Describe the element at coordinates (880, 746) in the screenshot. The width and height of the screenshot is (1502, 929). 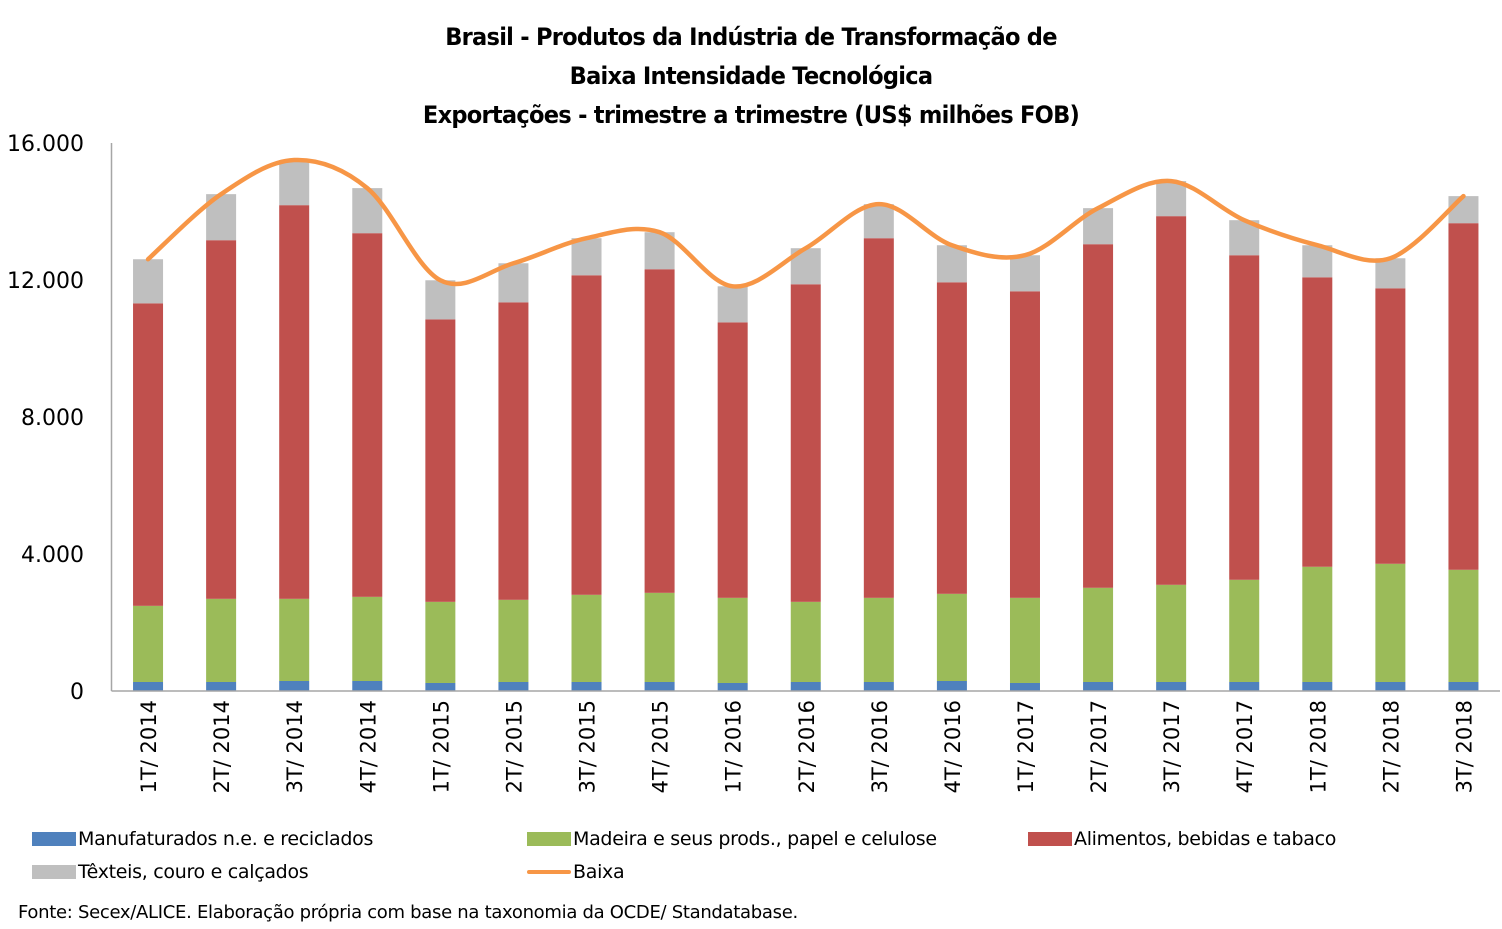
I see `x-tick-label: 3T/ 2016` at that location.